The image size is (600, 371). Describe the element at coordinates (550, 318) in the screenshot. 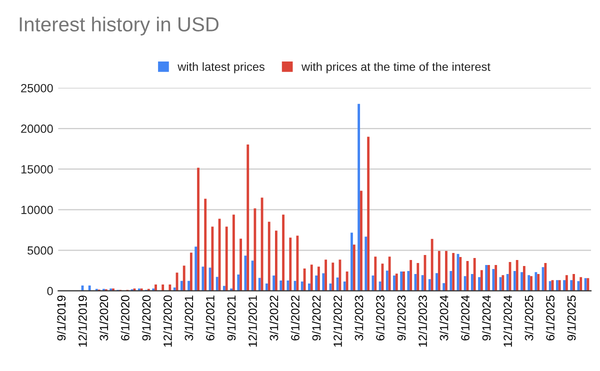

I see `x-tick-label: 6/1/2025` at that location.